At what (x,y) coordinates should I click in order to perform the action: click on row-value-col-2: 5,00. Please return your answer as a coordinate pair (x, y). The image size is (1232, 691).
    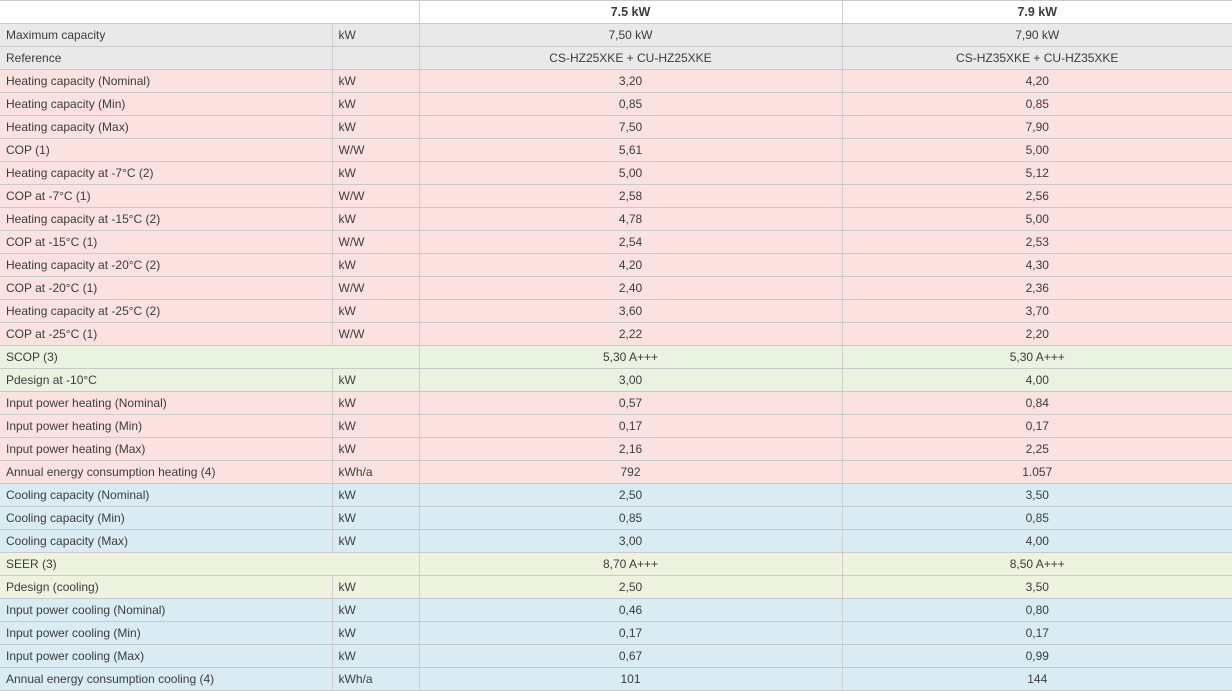
    Looking at the image, I should click on (1037, 150).